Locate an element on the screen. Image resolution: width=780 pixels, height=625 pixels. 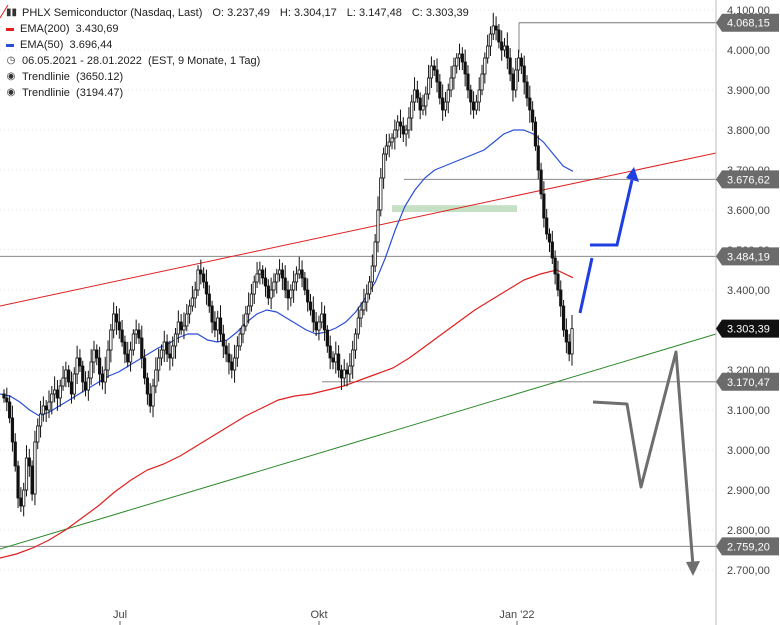
legend-trendline-2: ◉ Trendlinie (3194.47) is located at coordinates (237, 93).